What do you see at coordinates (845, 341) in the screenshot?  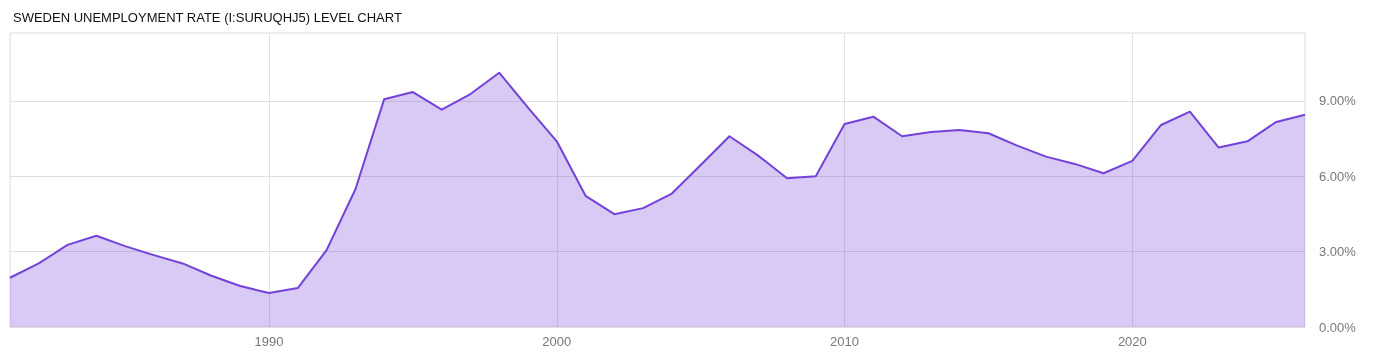 I see `x-tick-label: 2010` at bounding box center [845, 341].